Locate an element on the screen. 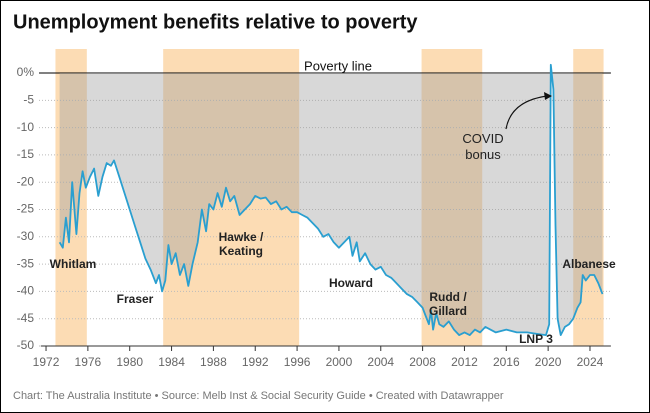 The height and width of the screenshot is (413, 650). y-tick-label: -20 is located at coordinates (26, 181).